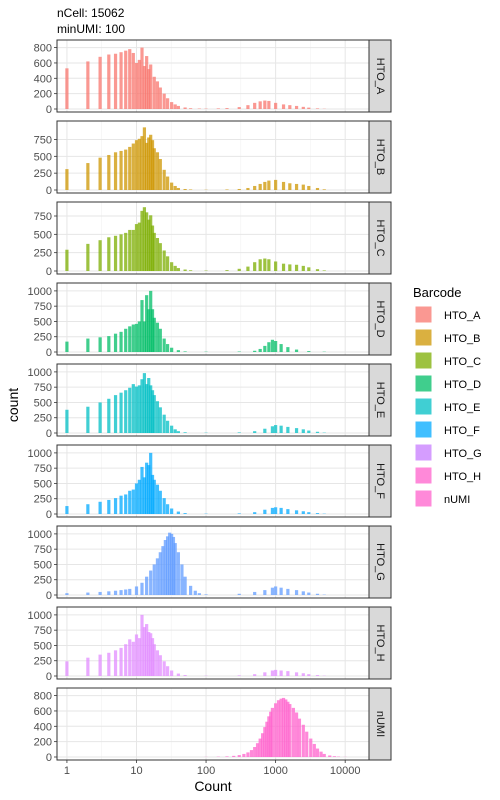 The height and width of the screenshot is (800, 500). What do you see at coordinates (43, 49) in the screenshot?
I see `y-tick-label: 800` at bounding box center [43, 49].